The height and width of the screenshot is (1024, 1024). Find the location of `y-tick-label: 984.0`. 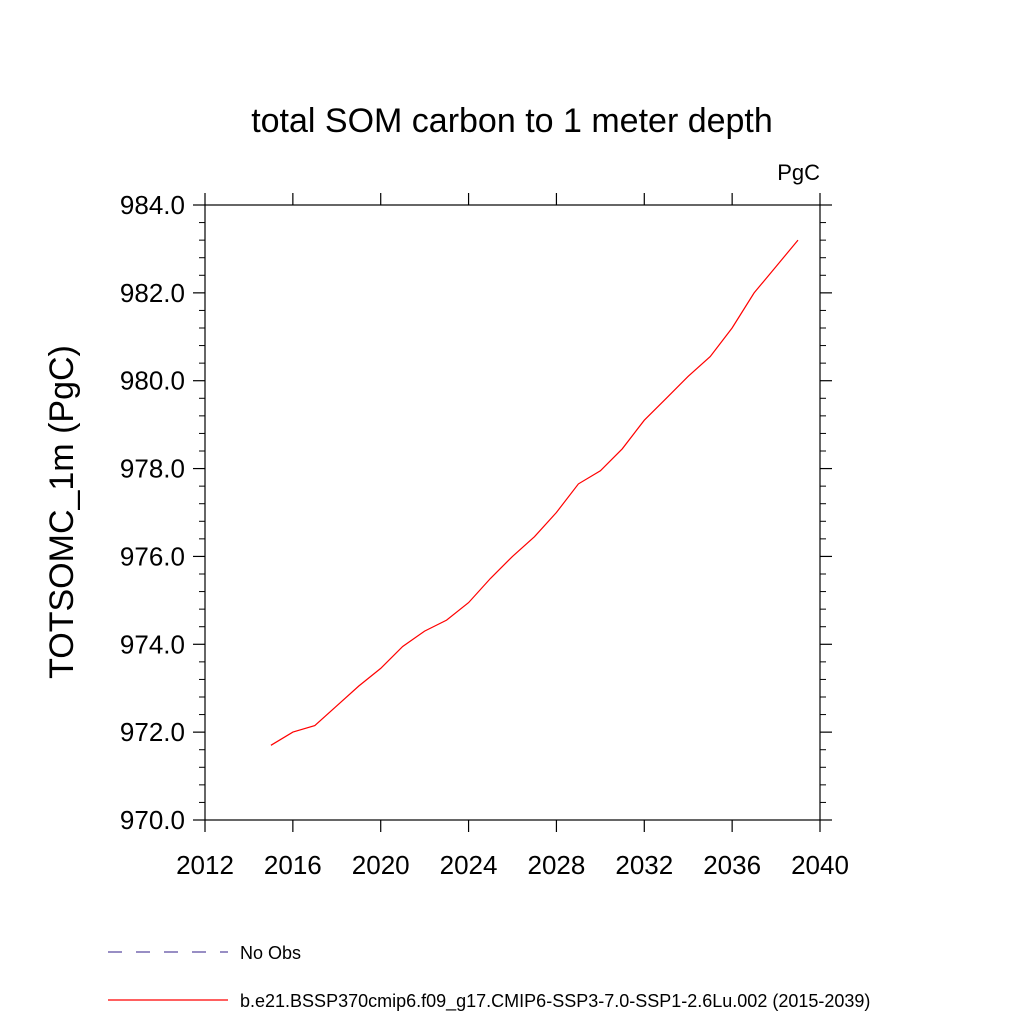

y-tick-label: 984.0 is located at coordinates (152, 205).